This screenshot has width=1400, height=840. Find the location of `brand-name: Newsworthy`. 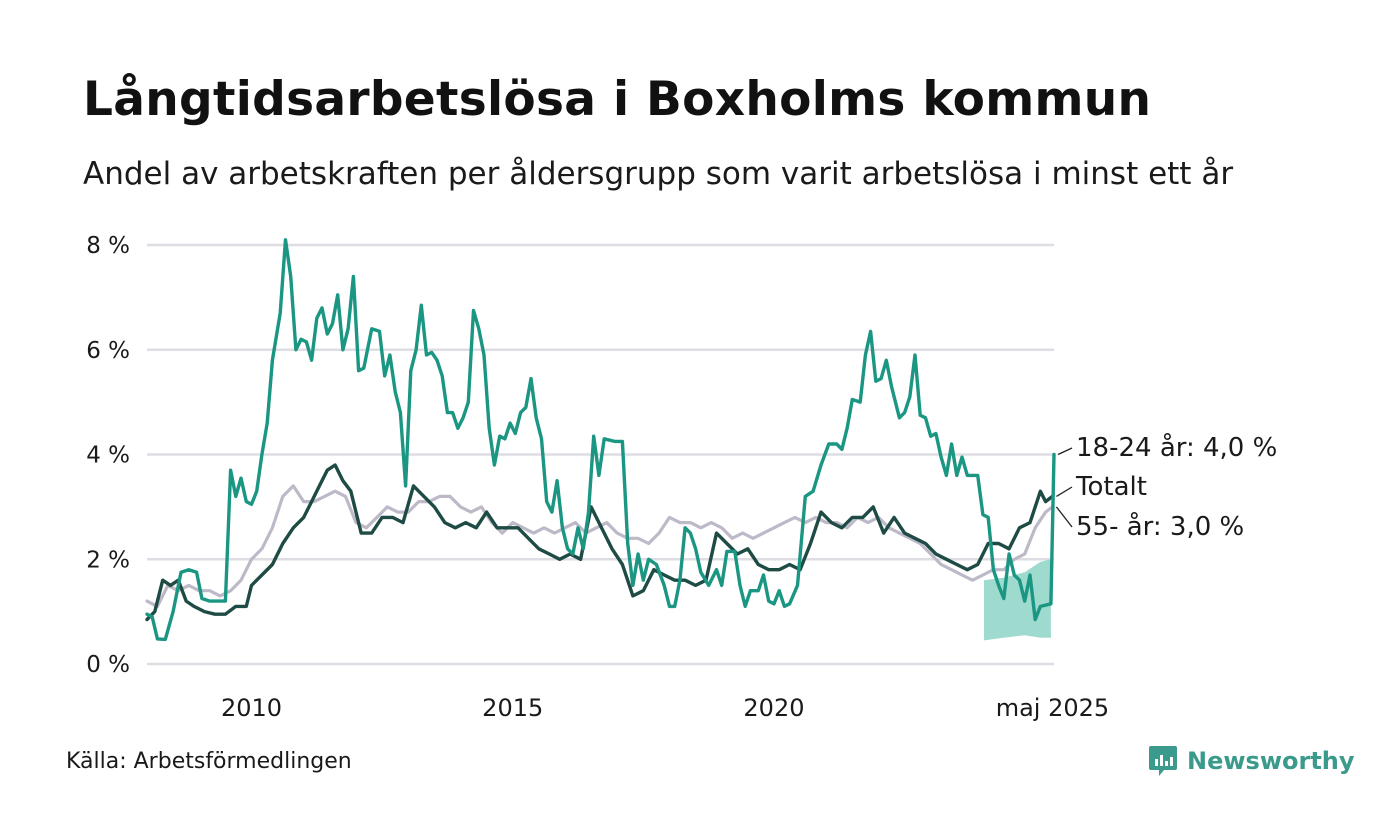

brand-name: Newsworthy is located at coordinates (1271, 761).